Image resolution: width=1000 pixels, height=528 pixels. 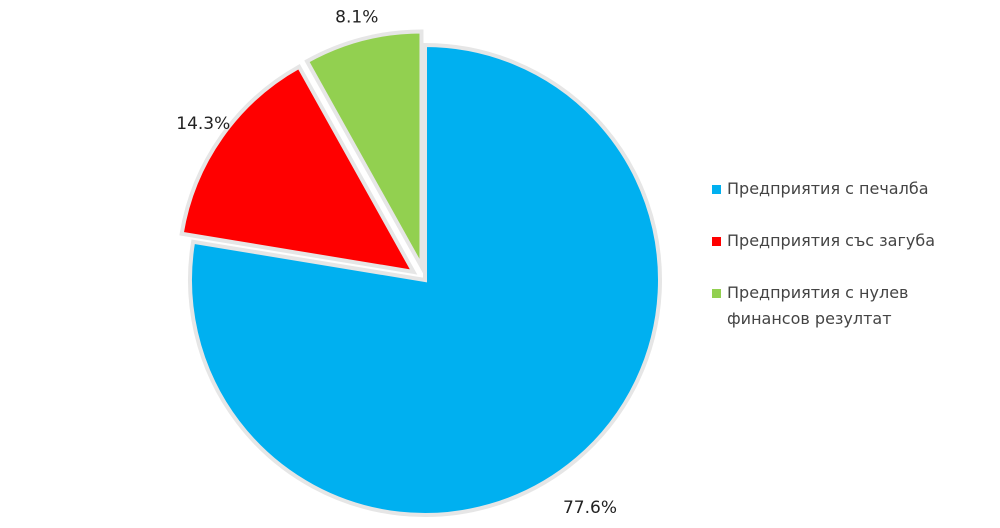 I want to click on data-label: 14.3%, so click(x=203, y=124).